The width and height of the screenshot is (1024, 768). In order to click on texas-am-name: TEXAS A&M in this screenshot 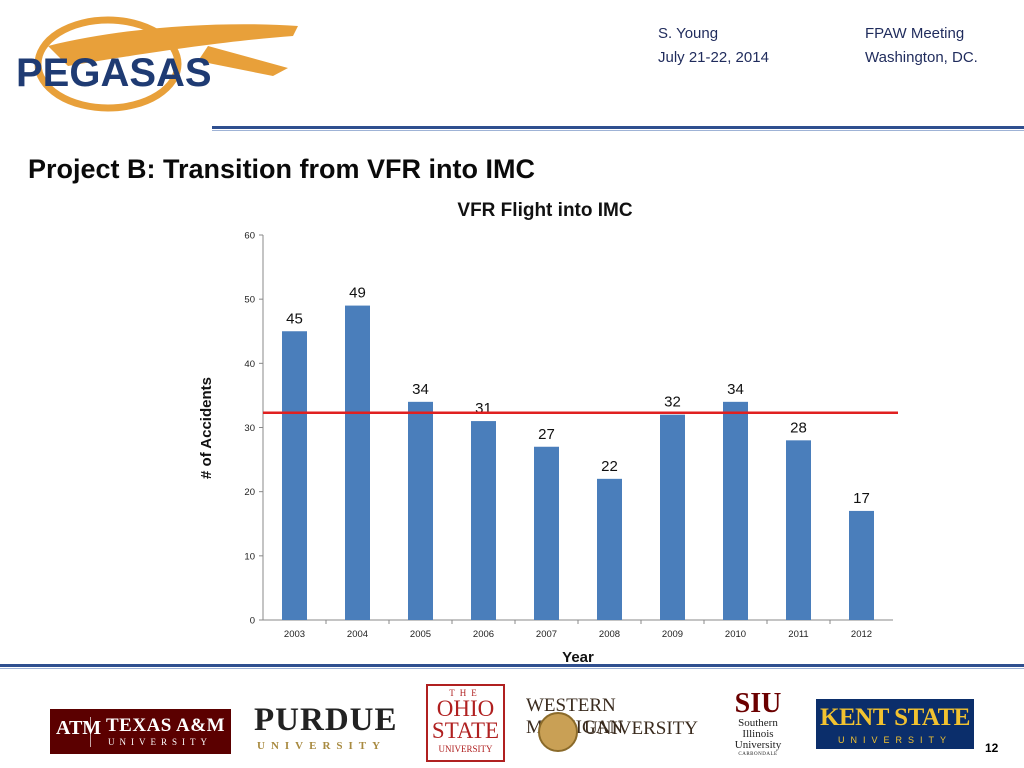, I will do `click(166, 725)`.